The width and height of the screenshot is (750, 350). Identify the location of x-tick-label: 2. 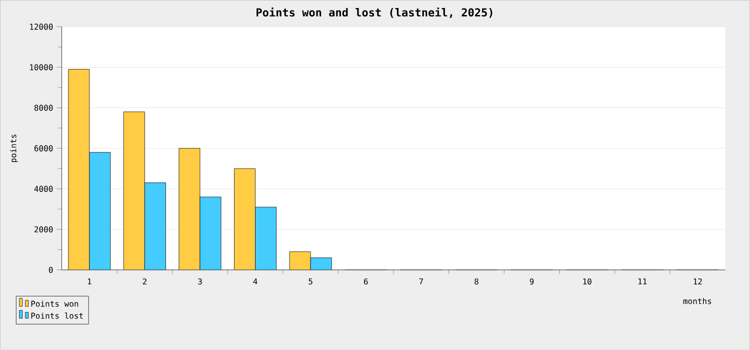
(144, 281).